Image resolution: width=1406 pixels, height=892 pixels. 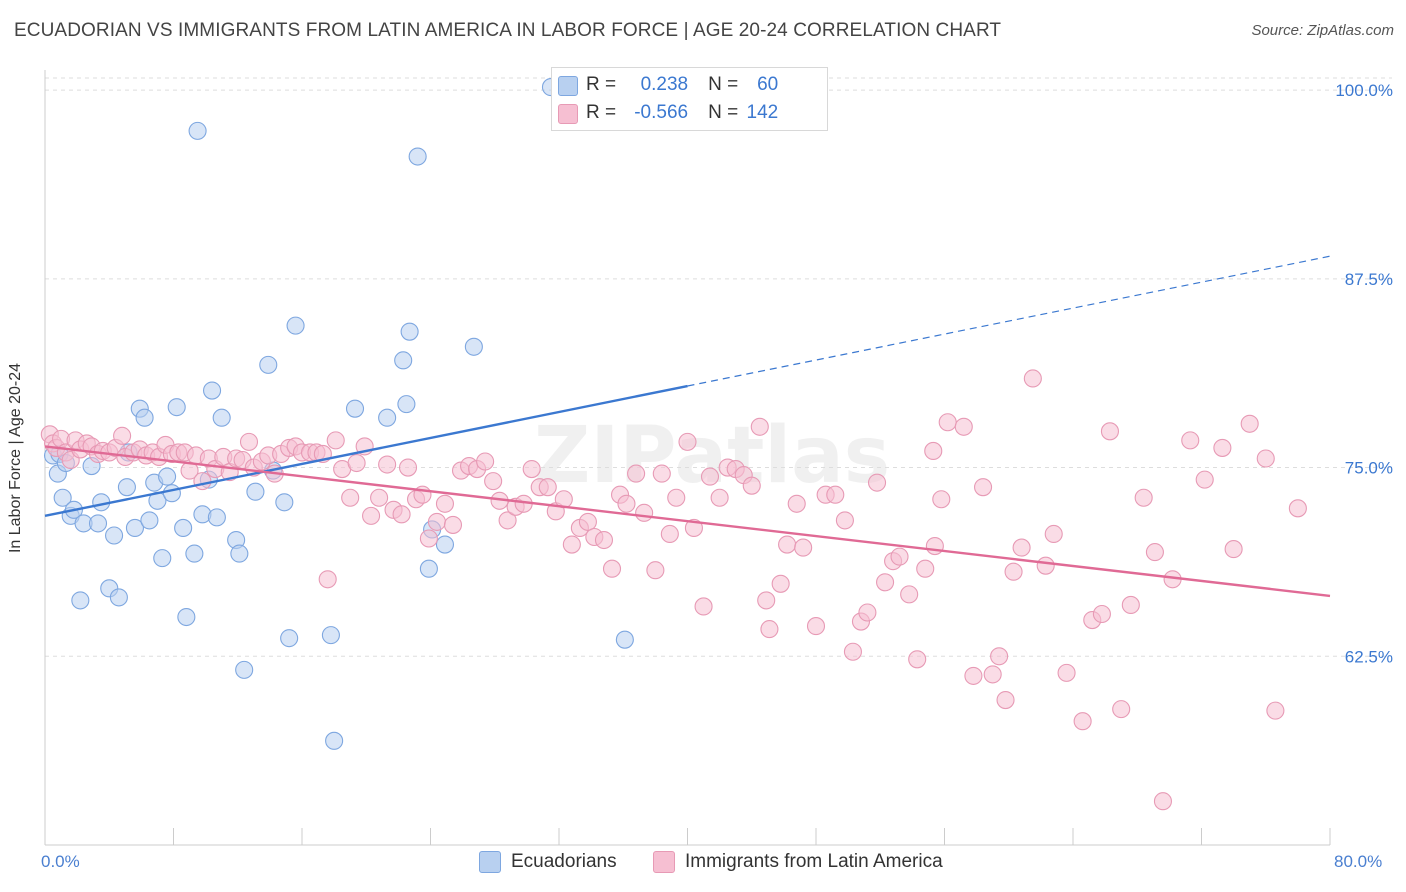 What do you see at coordinates (664, 84) in the screenshot?
I see `legend-r-value: 0.238` at bounding box center [664, 84].